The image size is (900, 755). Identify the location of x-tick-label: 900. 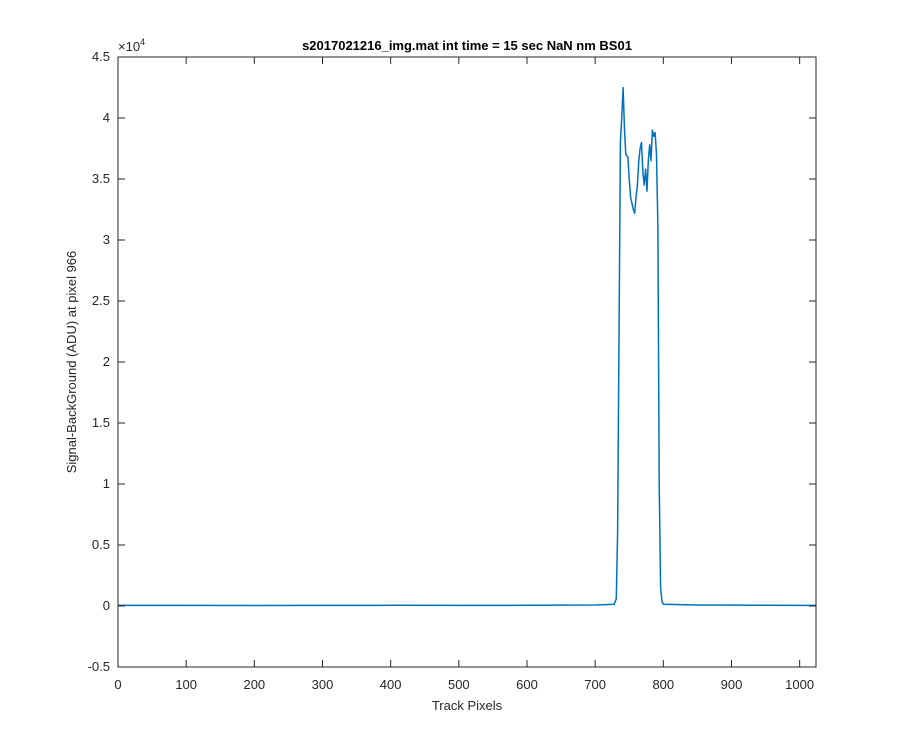
(732, 684).